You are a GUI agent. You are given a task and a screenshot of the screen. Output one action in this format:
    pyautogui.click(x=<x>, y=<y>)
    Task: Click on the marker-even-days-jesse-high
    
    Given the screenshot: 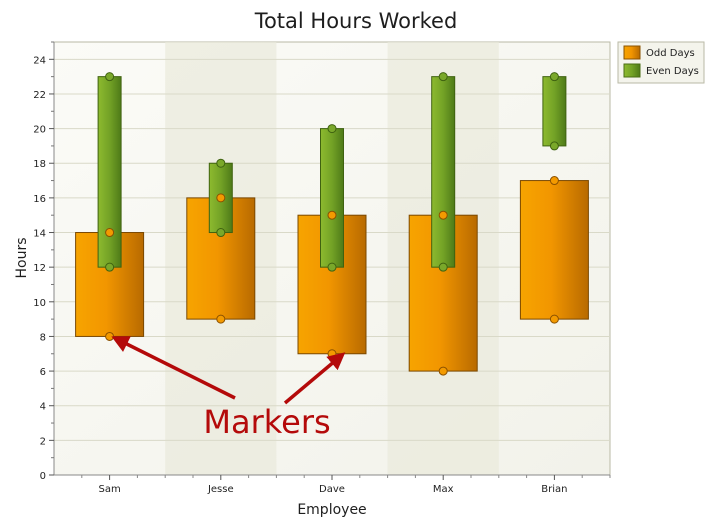 What is the action you would take?
    pyautogui.click(x=221, y=163)
    